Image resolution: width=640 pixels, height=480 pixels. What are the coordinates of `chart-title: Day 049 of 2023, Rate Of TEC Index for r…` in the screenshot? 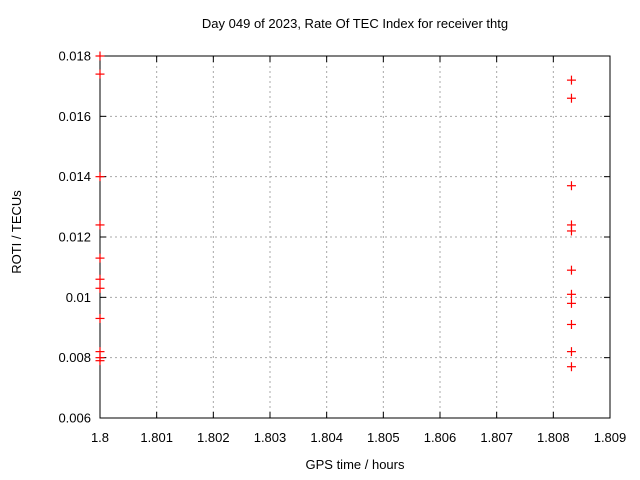 It's located at (355, 23).